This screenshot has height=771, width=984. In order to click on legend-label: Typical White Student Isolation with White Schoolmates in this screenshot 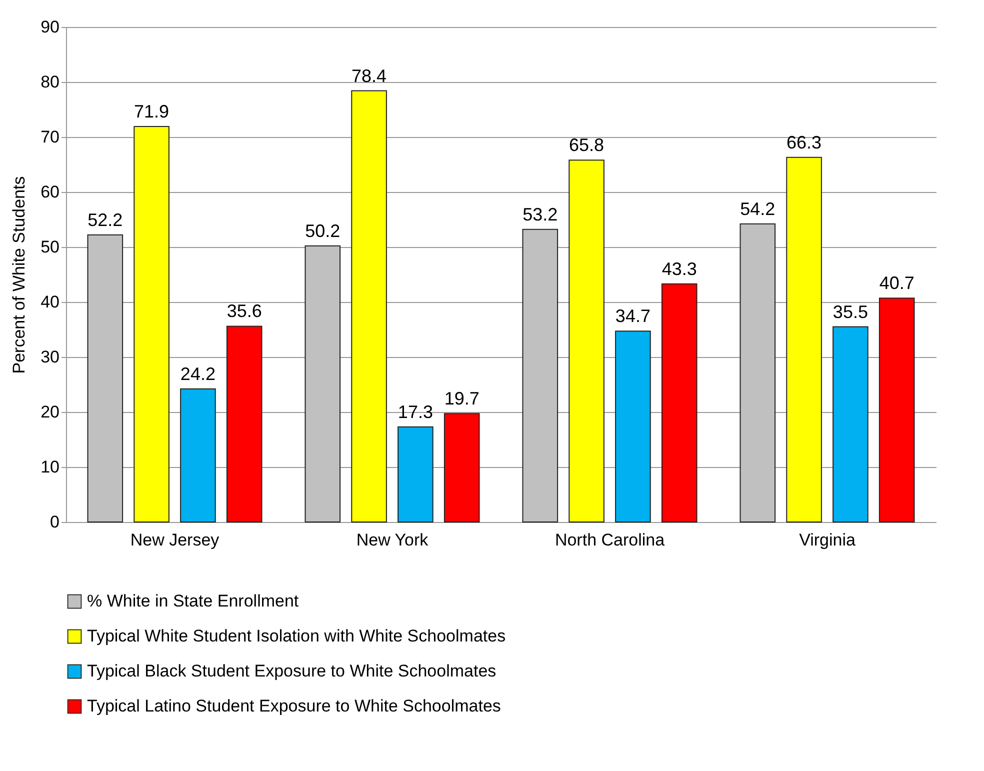, I will do `click(296, 636)`.